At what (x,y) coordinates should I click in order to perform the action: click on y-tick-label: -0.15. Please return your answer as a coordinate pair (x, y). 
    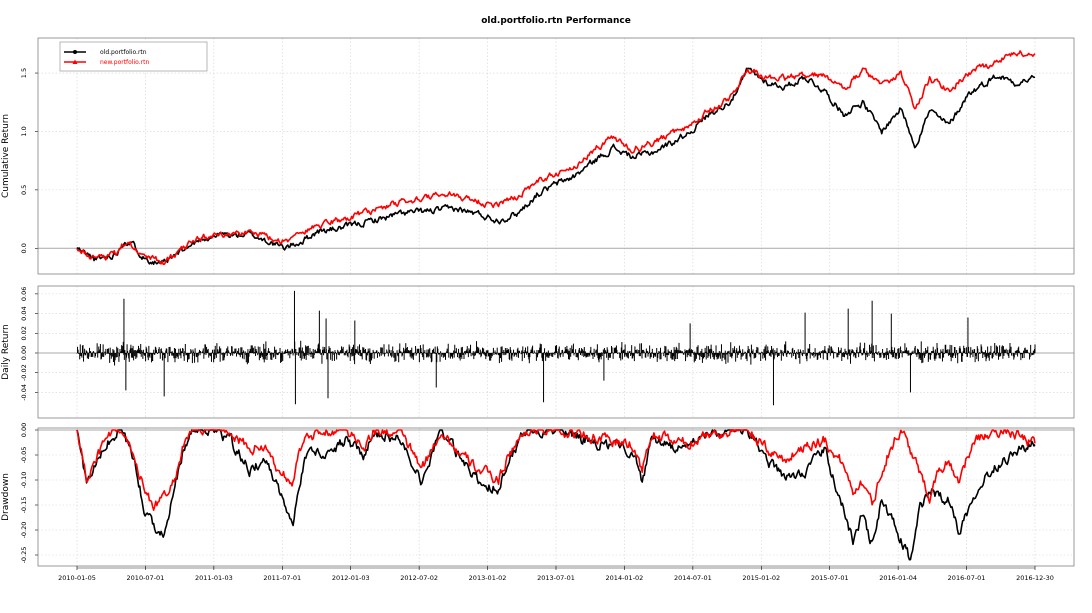
    Looking at the image, I should click on (24, 505).